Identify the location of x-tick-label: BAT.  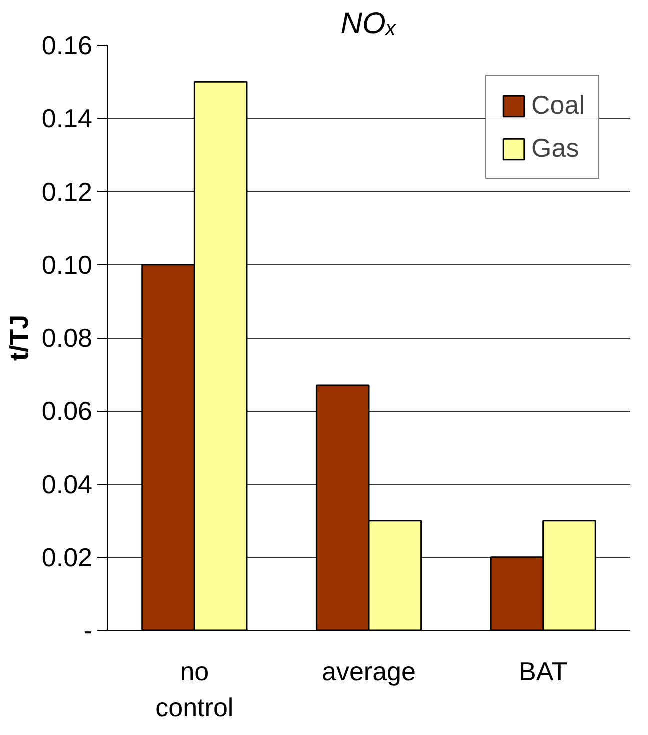
(543, 671).